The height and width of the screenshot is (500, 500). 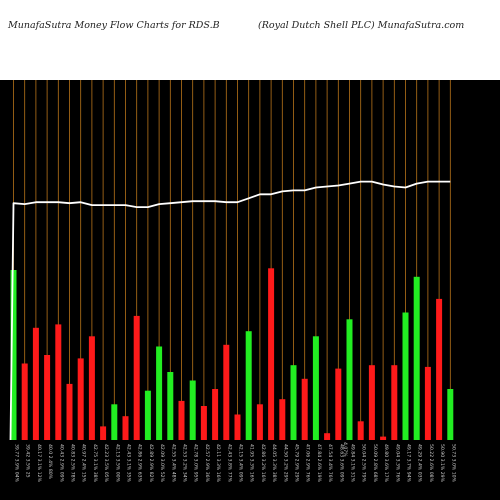 What do you see at coordinates (229, 463) in the screenshot?
I see `tick-label: 42.43 3.8% 77%` at bounding box center [229, 463].